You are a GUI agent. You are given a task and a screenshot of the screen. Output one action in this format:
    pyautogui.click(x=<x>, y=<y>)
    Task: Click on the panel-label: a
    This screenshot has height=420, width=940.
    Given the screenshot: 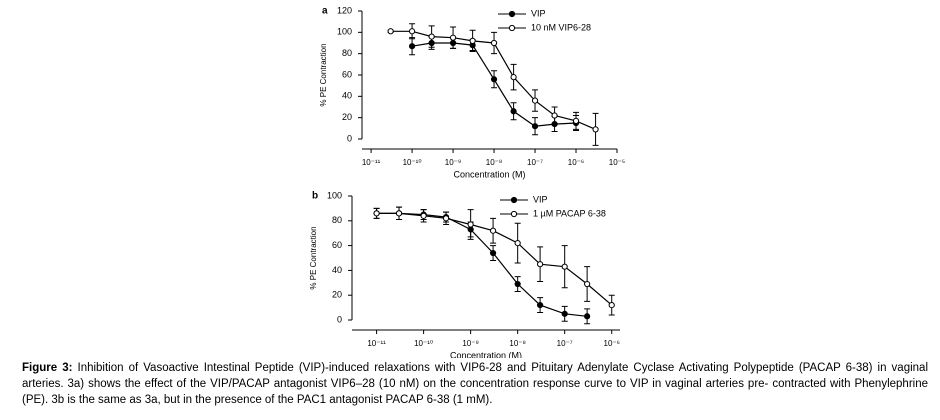 What is the action you would take?
    pyautogui.click(x=325, y=11)
    